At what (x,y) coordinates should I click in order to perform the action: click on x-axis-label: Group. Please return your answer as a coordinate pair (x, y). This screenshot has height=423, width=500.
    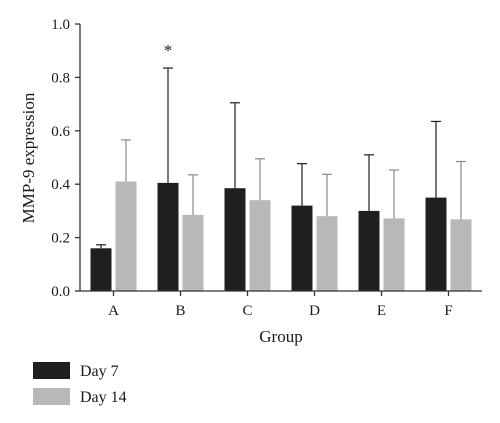
    Looking at the image, I should click on (280, 336).